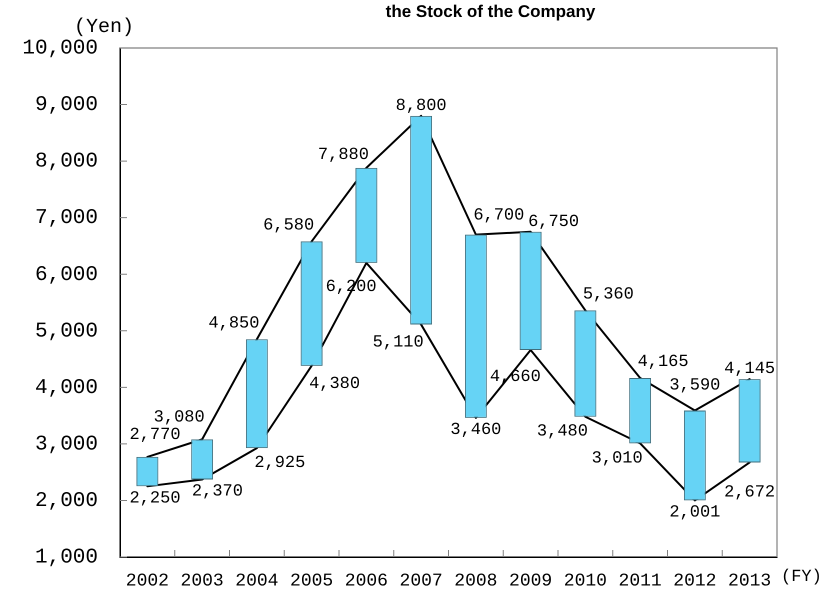 This screenshot has height=598, width=822. What do you see at coordinates (491, 12) in the screenshot?
I see `chart-title: the Stock of the Company` at bounding box center [491, 12].